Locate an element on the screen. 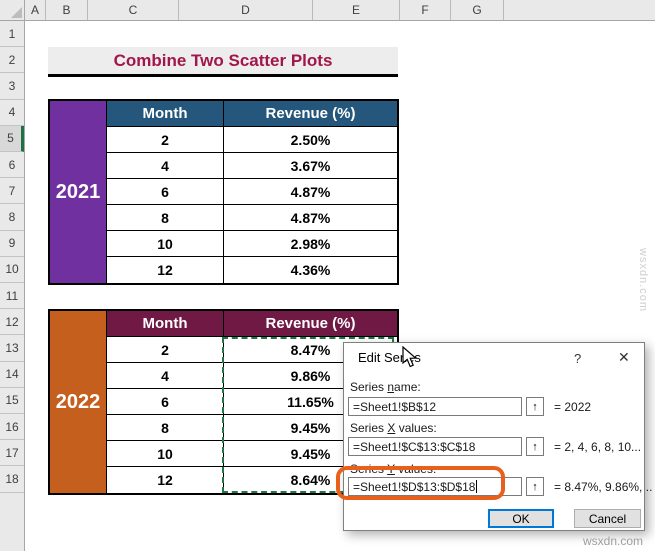 The height and width of the screenshot is (551, 655). table-cell: 3.67% is located at coordinates (310, 166).